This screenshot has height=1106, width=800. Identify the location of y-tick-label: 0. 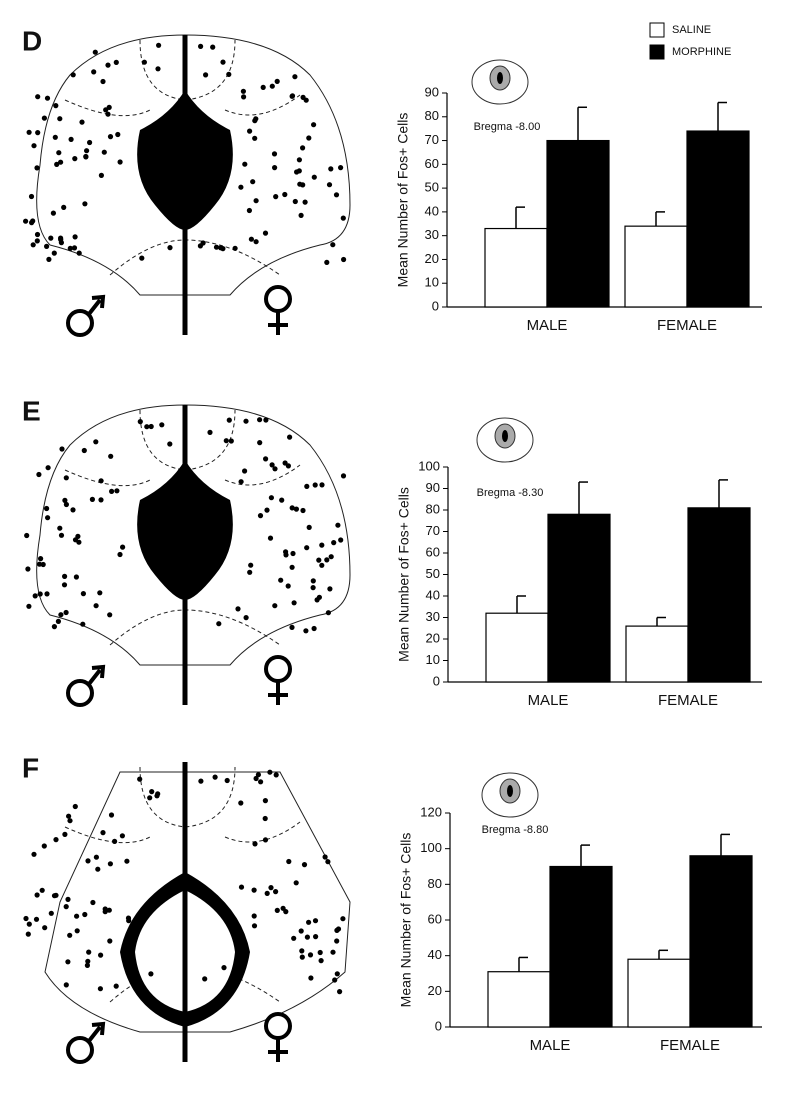
(438, 1025).